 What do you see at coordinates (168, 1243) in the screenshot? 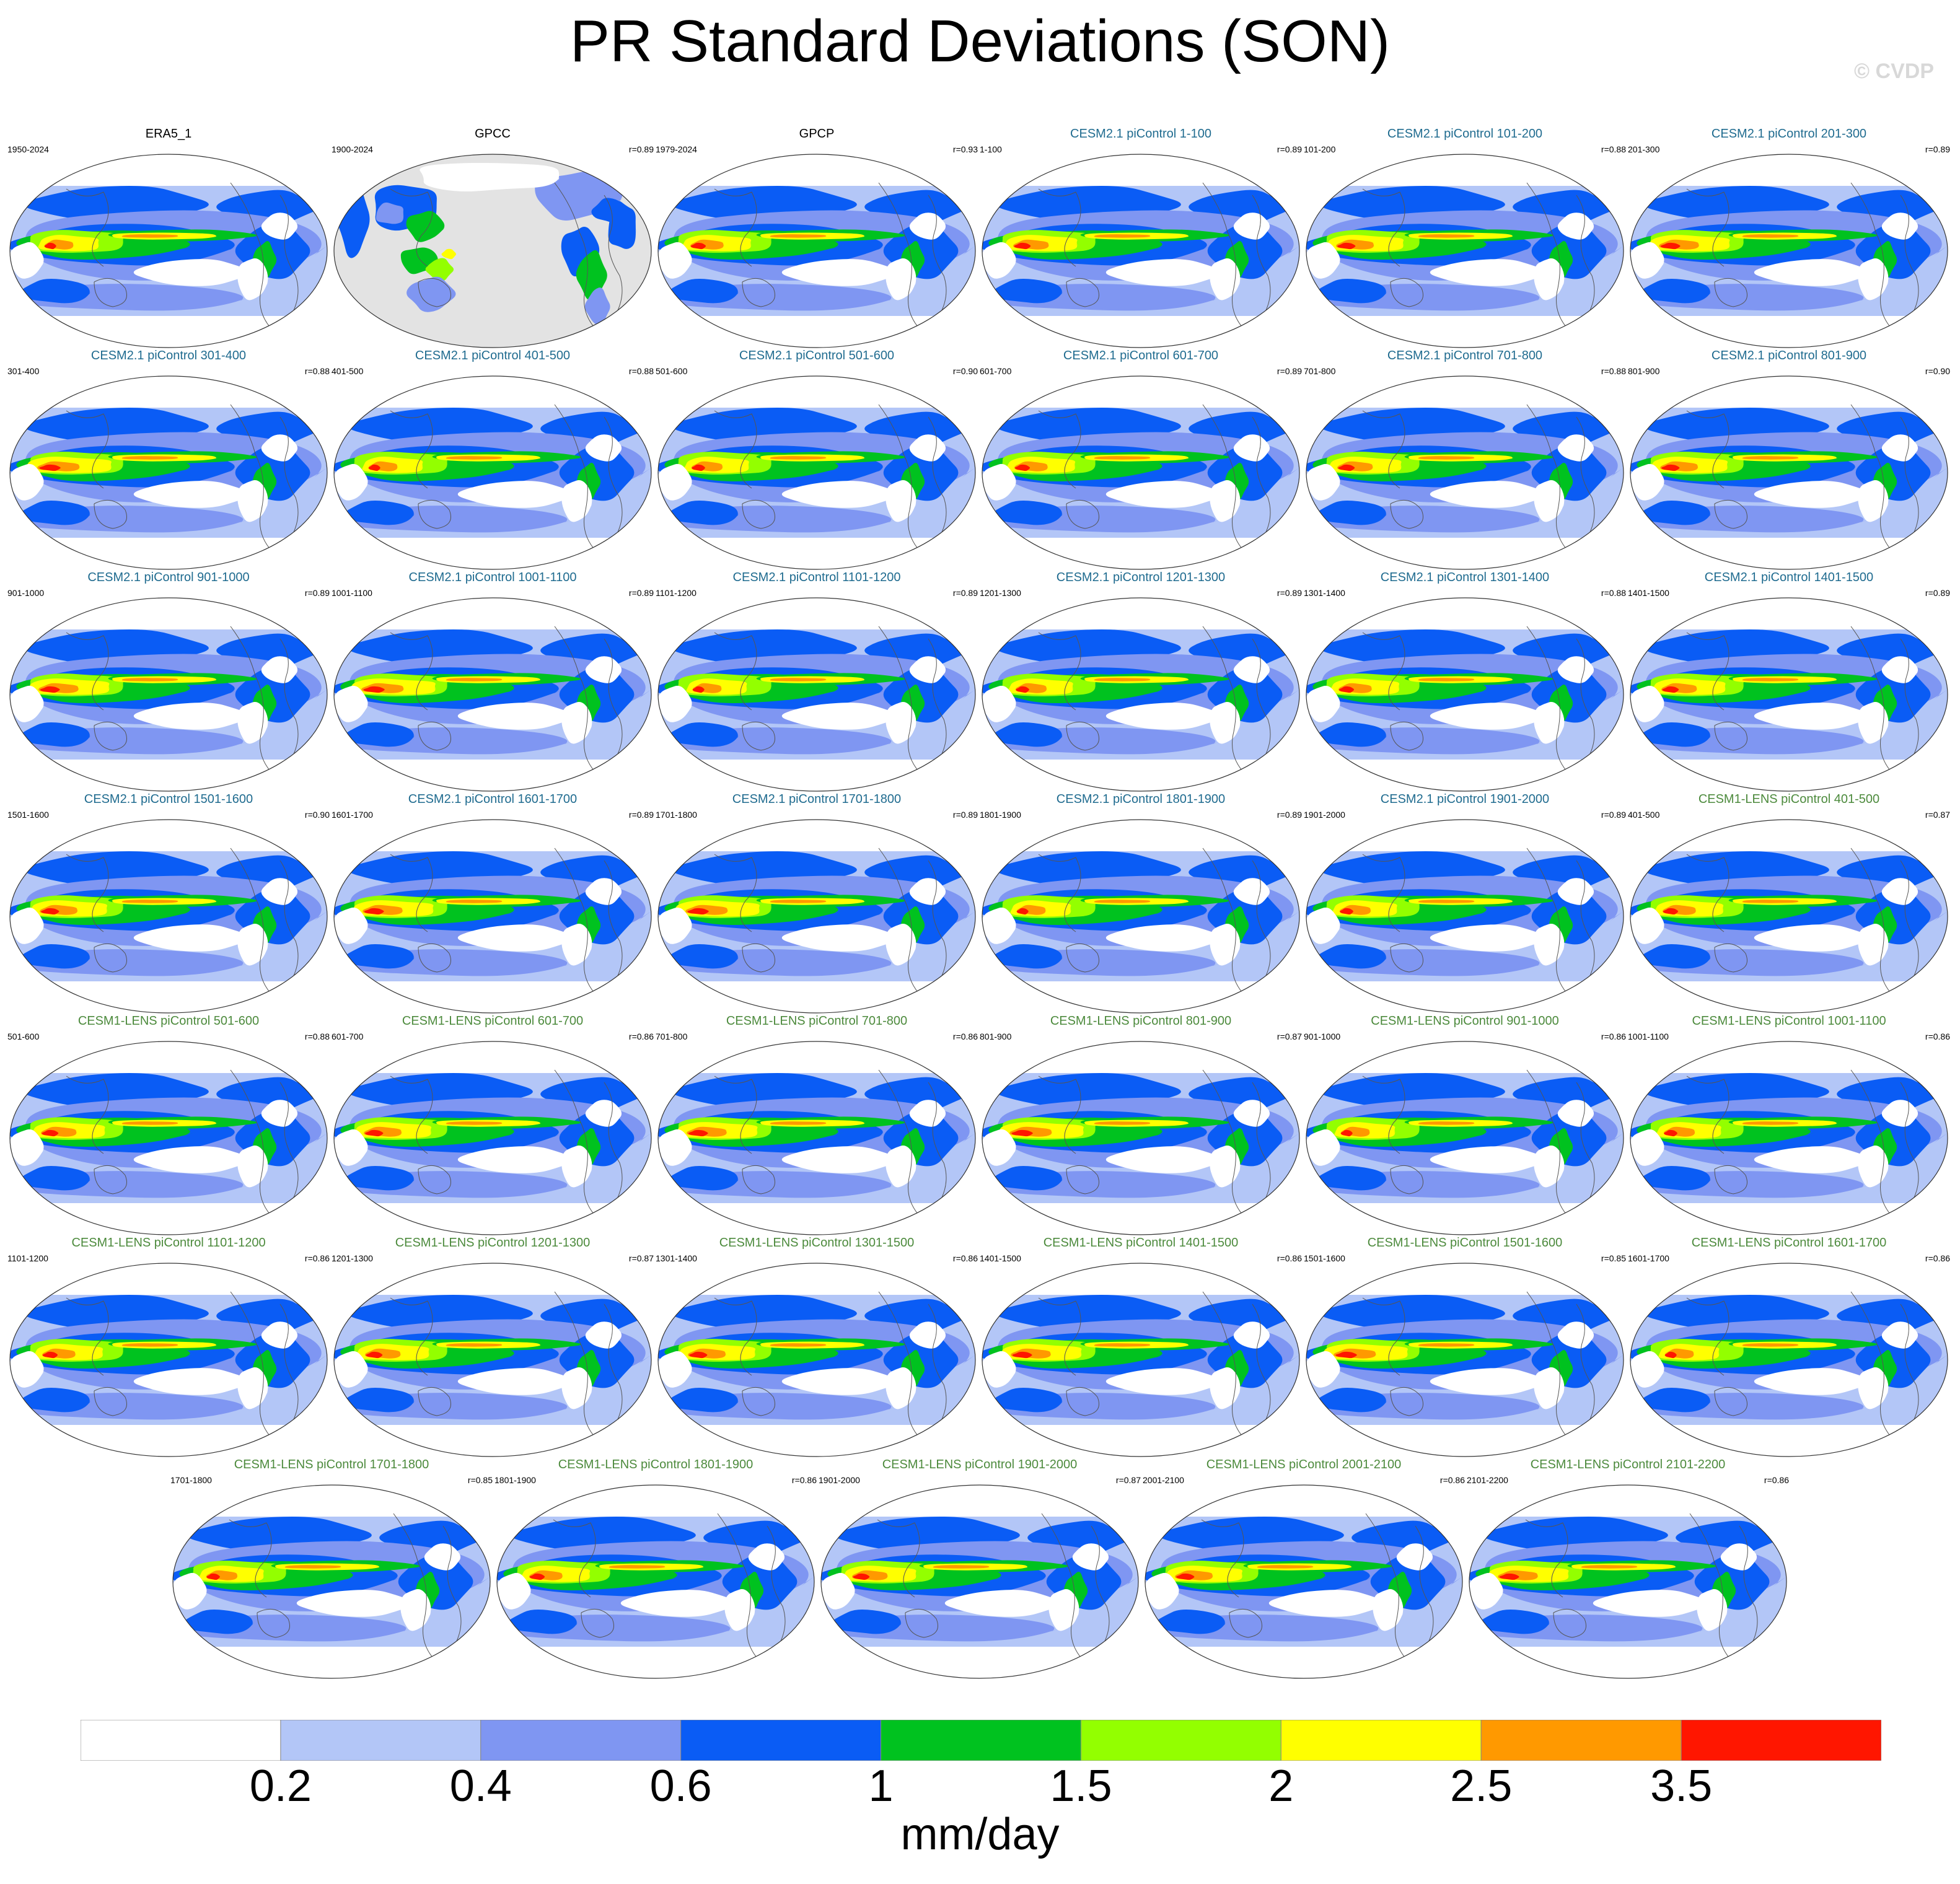
I see `panel-title: CESM1-LENS piControl 1101-1200` at bounding box center [168, 1243].